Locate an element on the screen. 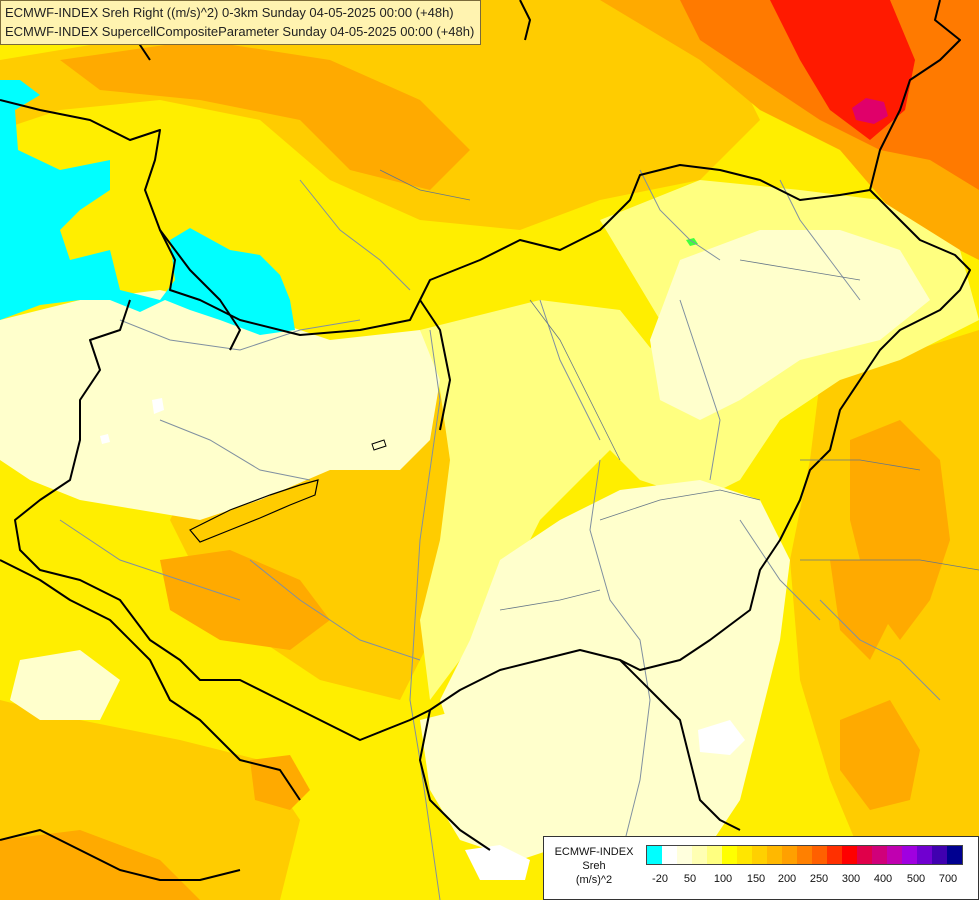 The width and height of the screenshot is (979, 900). field-white-spot3 is located at coordinates (105, 439).